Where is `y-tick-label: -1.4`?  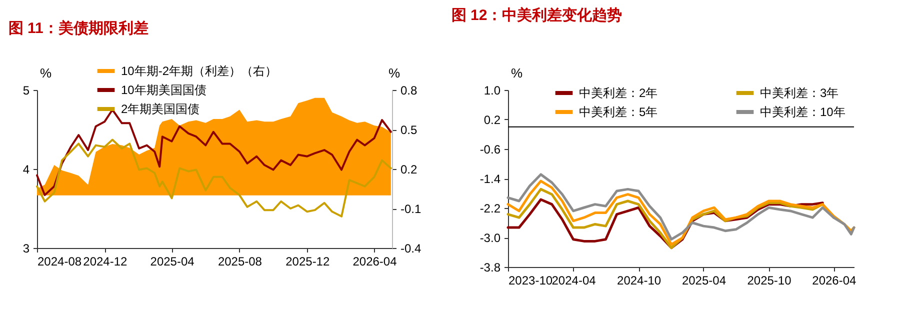 y-tick-label: -1.4 is located at coordinates (490, 179).